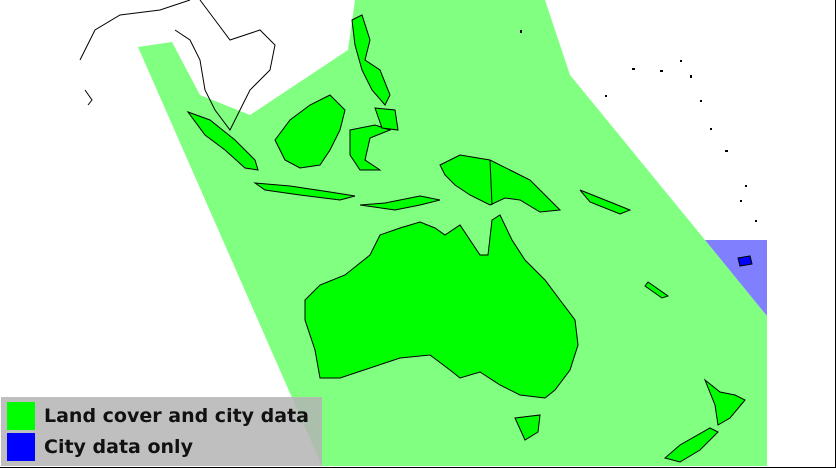 The width and height of the screenshot is (836, 468). I want to click on philippines, so click(371, 60).